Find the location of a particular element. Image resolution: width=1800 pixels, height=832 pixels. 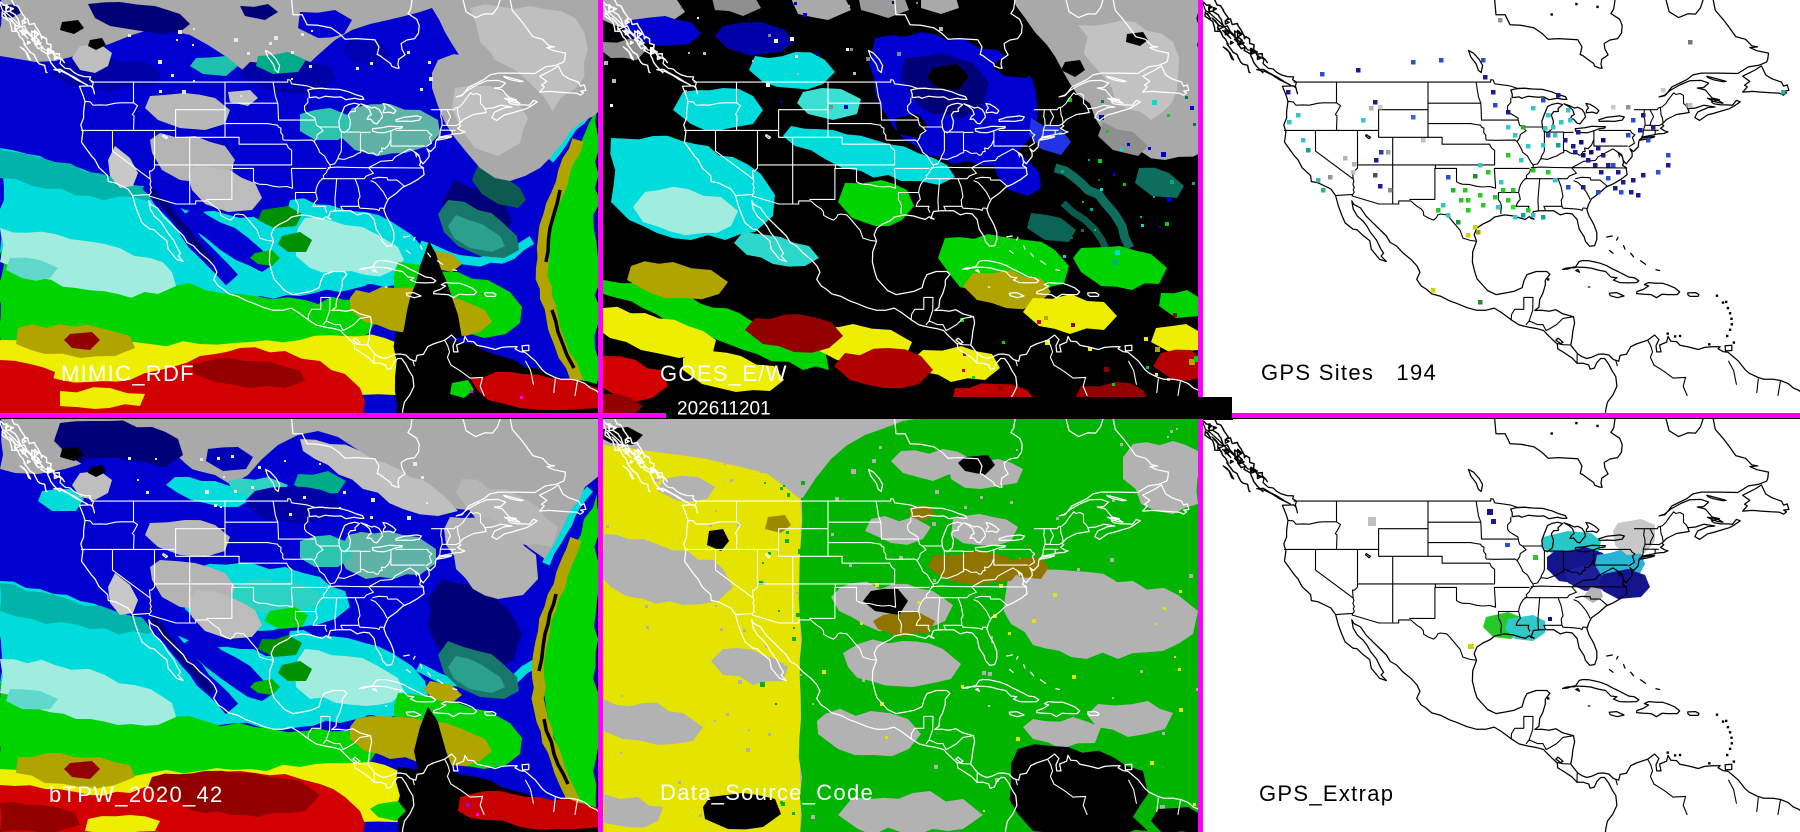

svg-text: GPS_Extrap is located at coordinates (1326, 793).